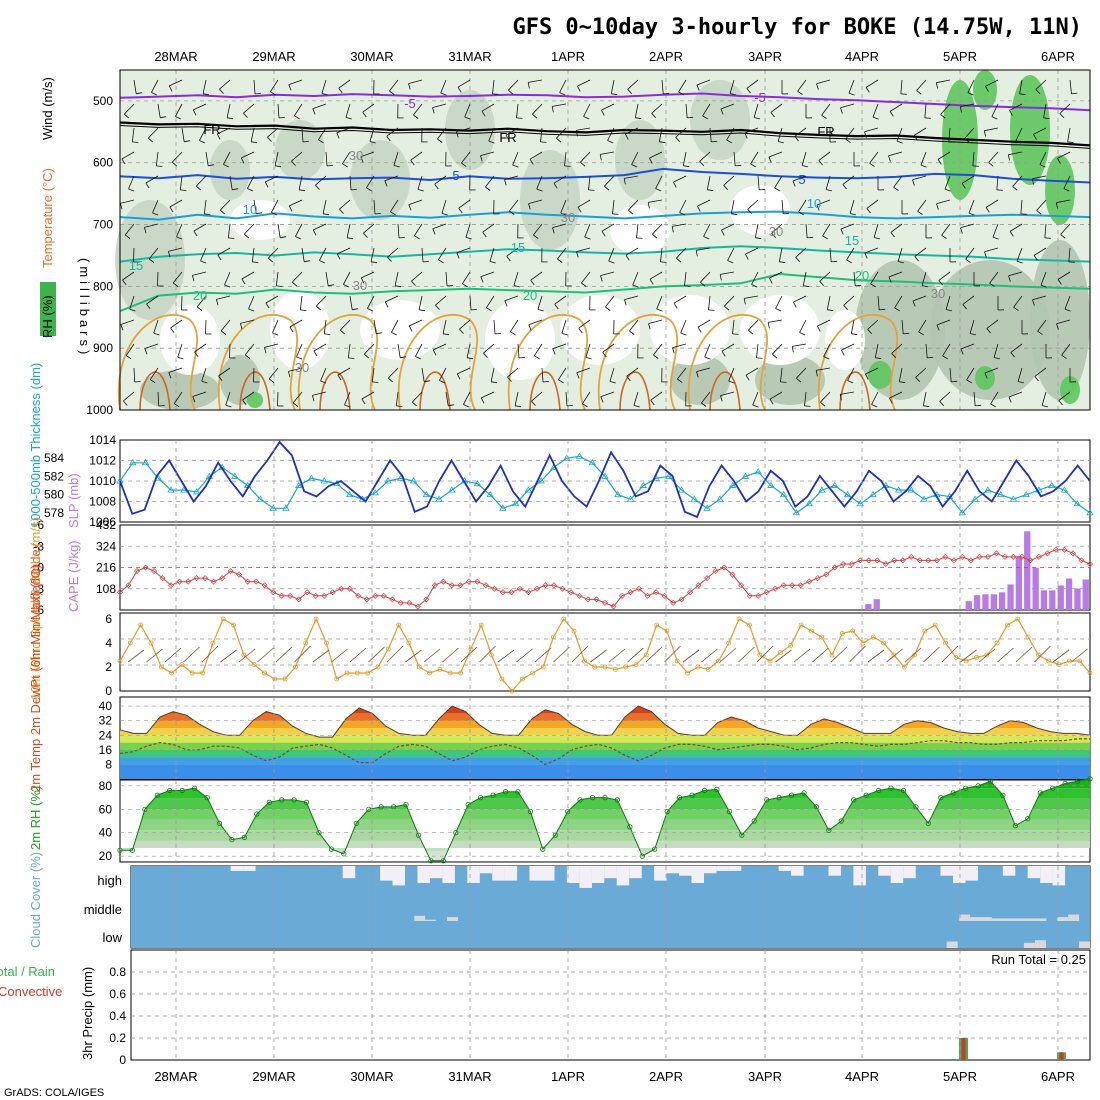 Image resolution: width=1100 pixels, height=1100 pixels. What do you see at coordinates (73, 576) in the screenshot?
I see `cape-axis-label: CAPE (J/kg)` at bounding box center [73, 576].